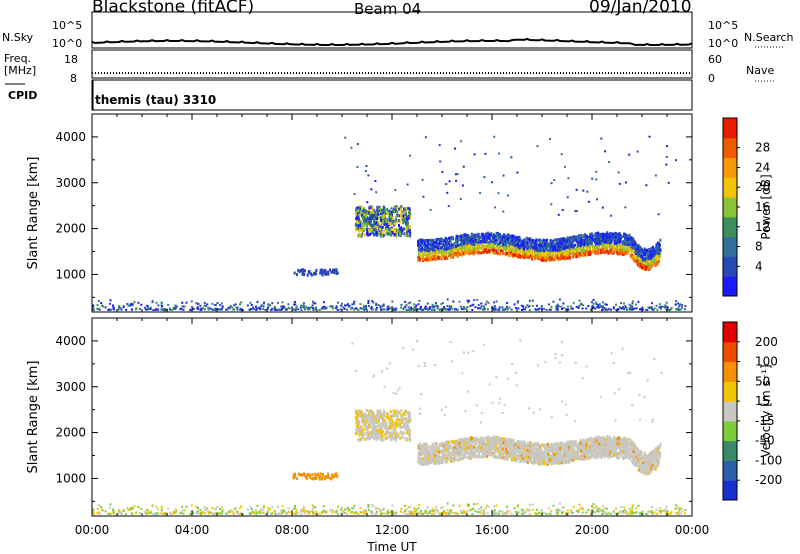 The height and width of the screenshot is (554, 800). What do you see at coordinates (18, 58) in the screenshot?
I see `freq-label: Freq.` at bounding box center [18, 58].